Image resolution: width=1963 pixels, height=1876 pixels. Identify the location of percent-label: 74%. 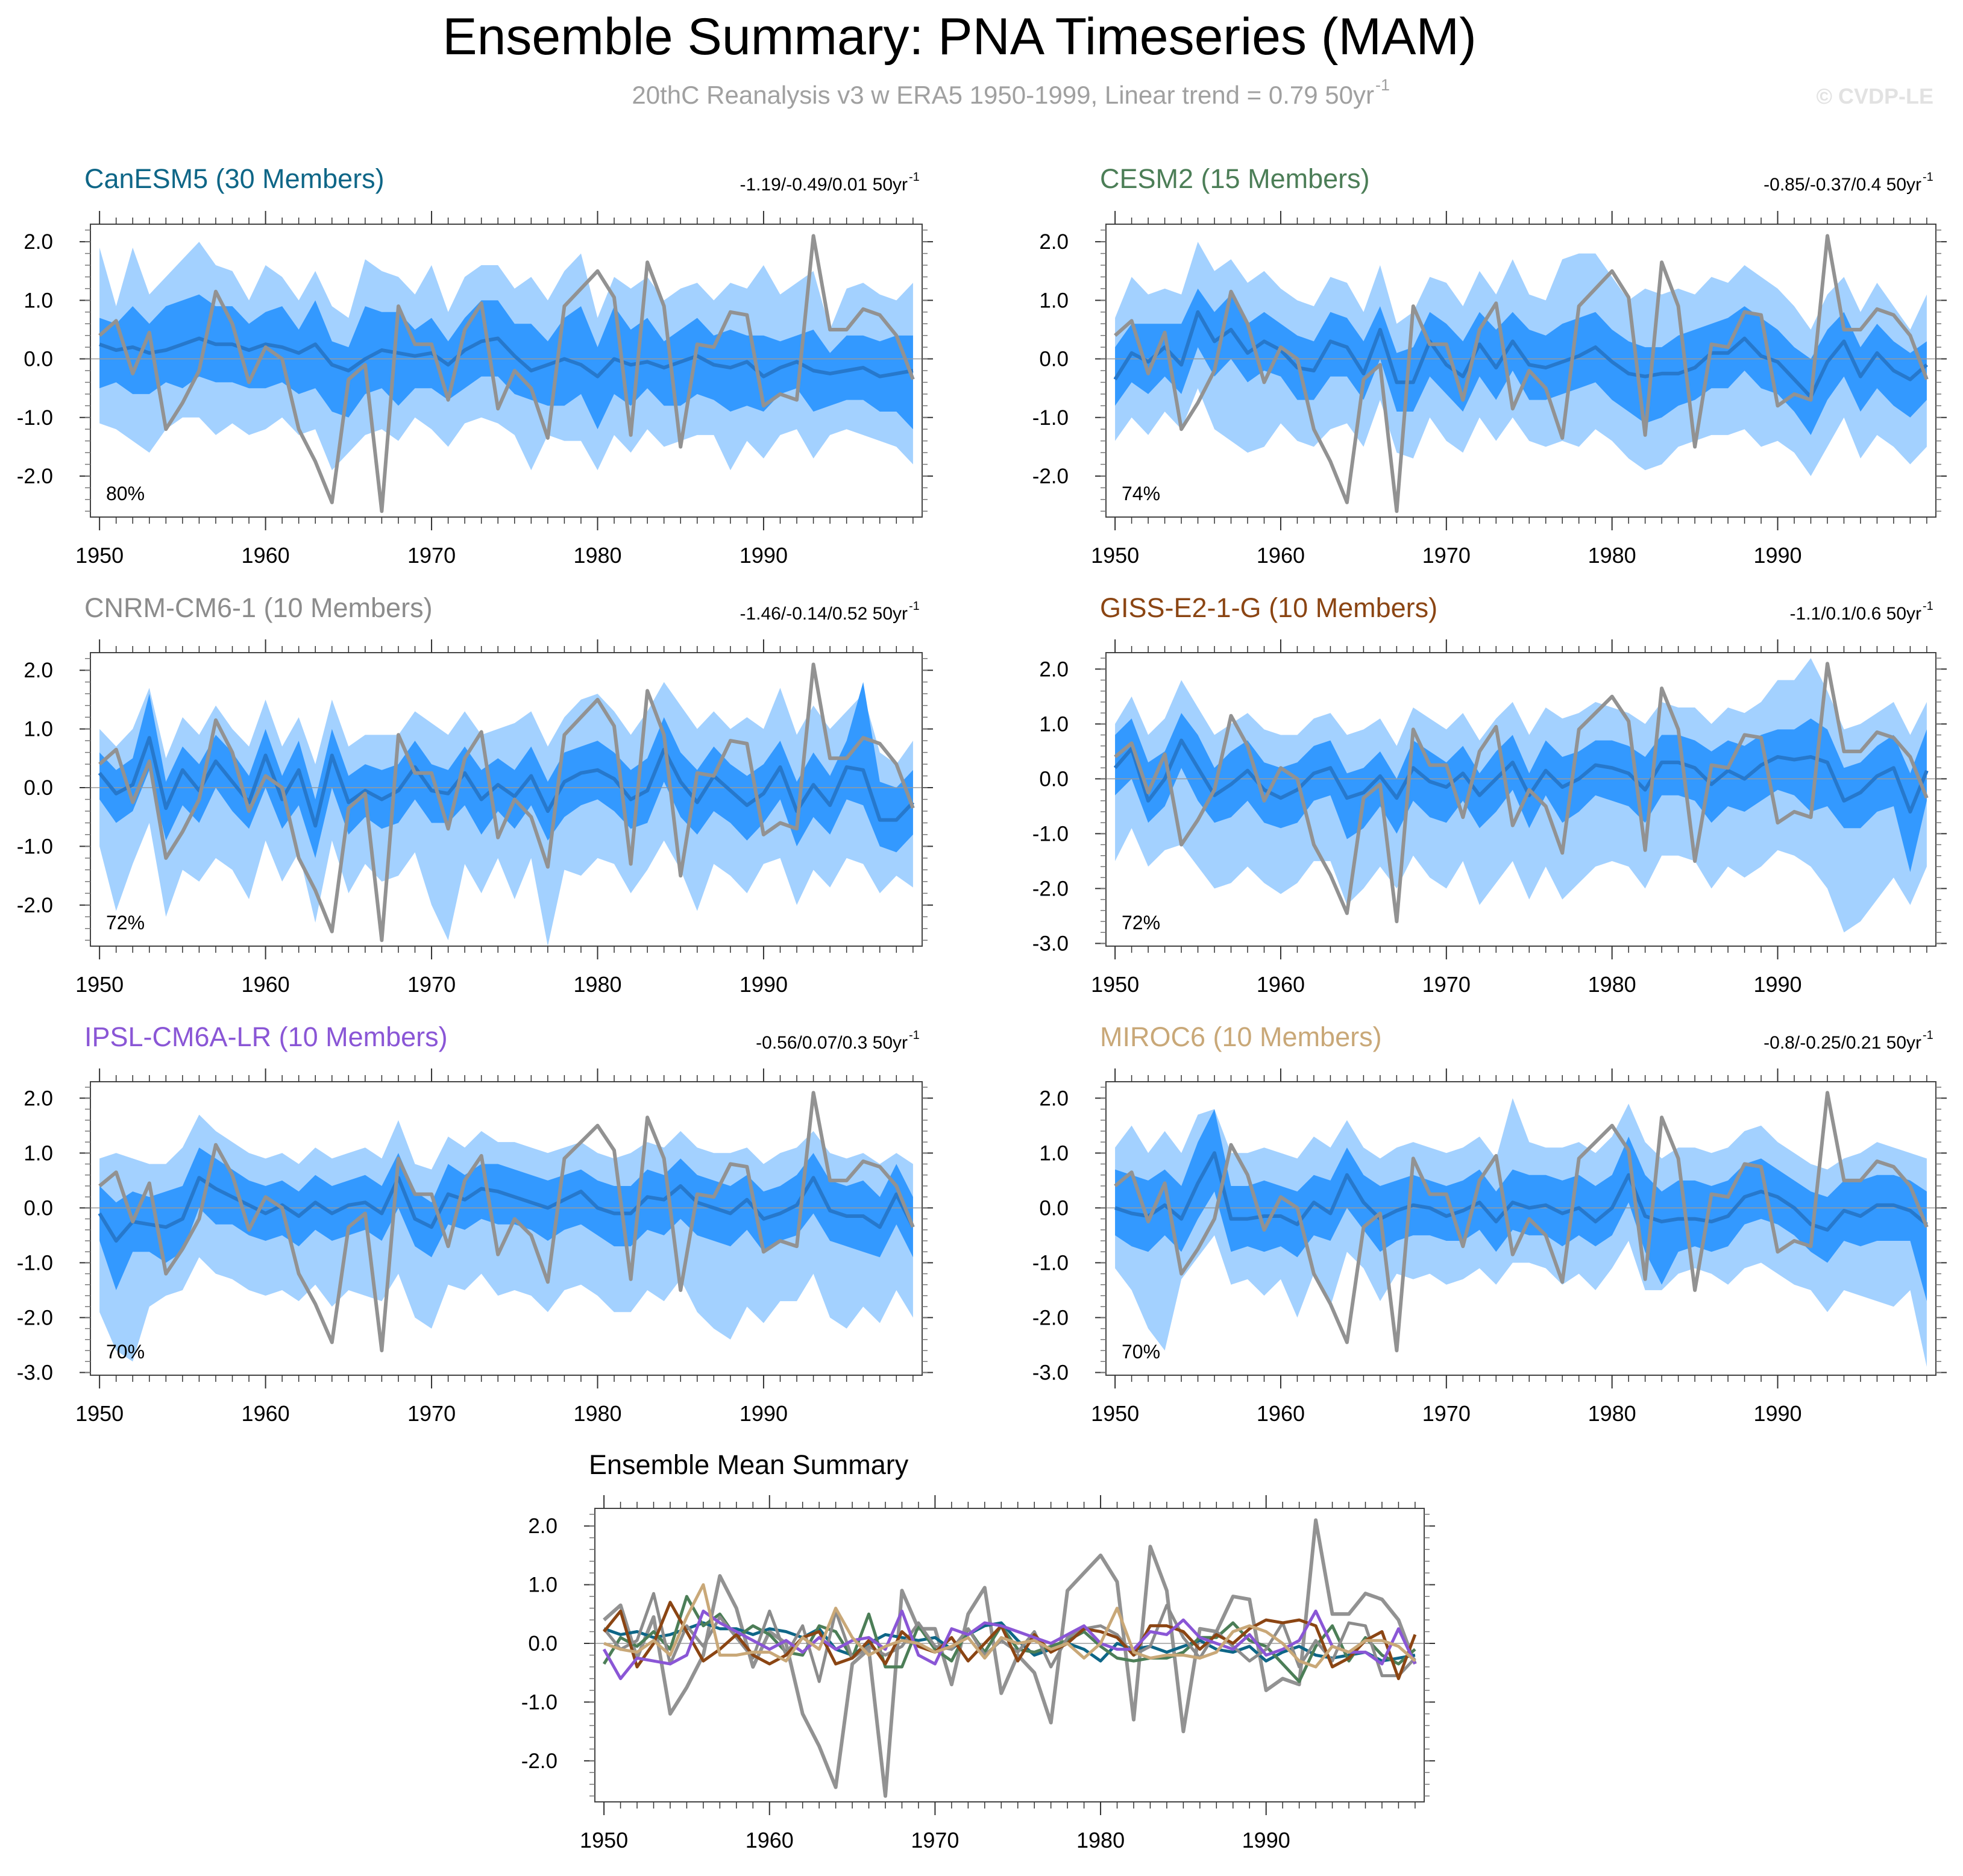
(1141, 493).